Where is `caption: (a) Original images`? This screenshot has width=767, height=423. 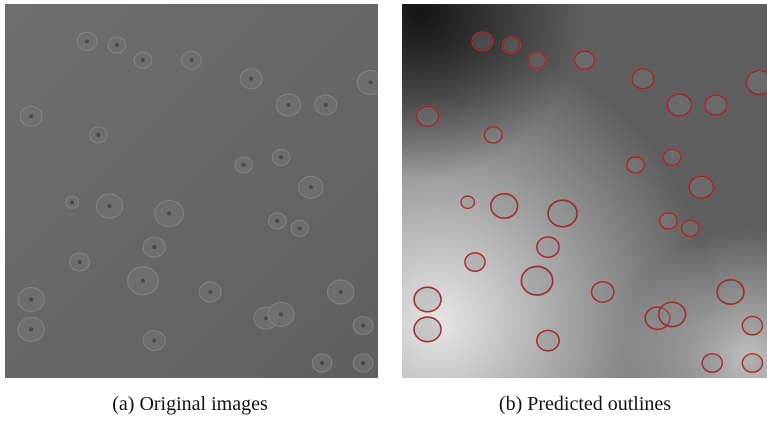 caption: (a) Original images is located at coordinates (190, 404).